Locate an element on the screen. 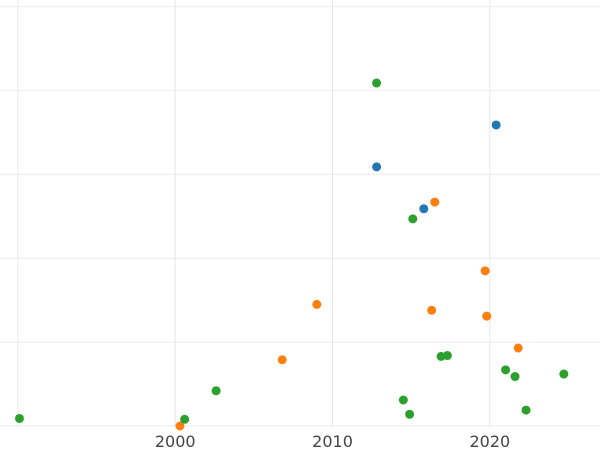  x-tick-label: 2020 is located at coordinates (490, 441).